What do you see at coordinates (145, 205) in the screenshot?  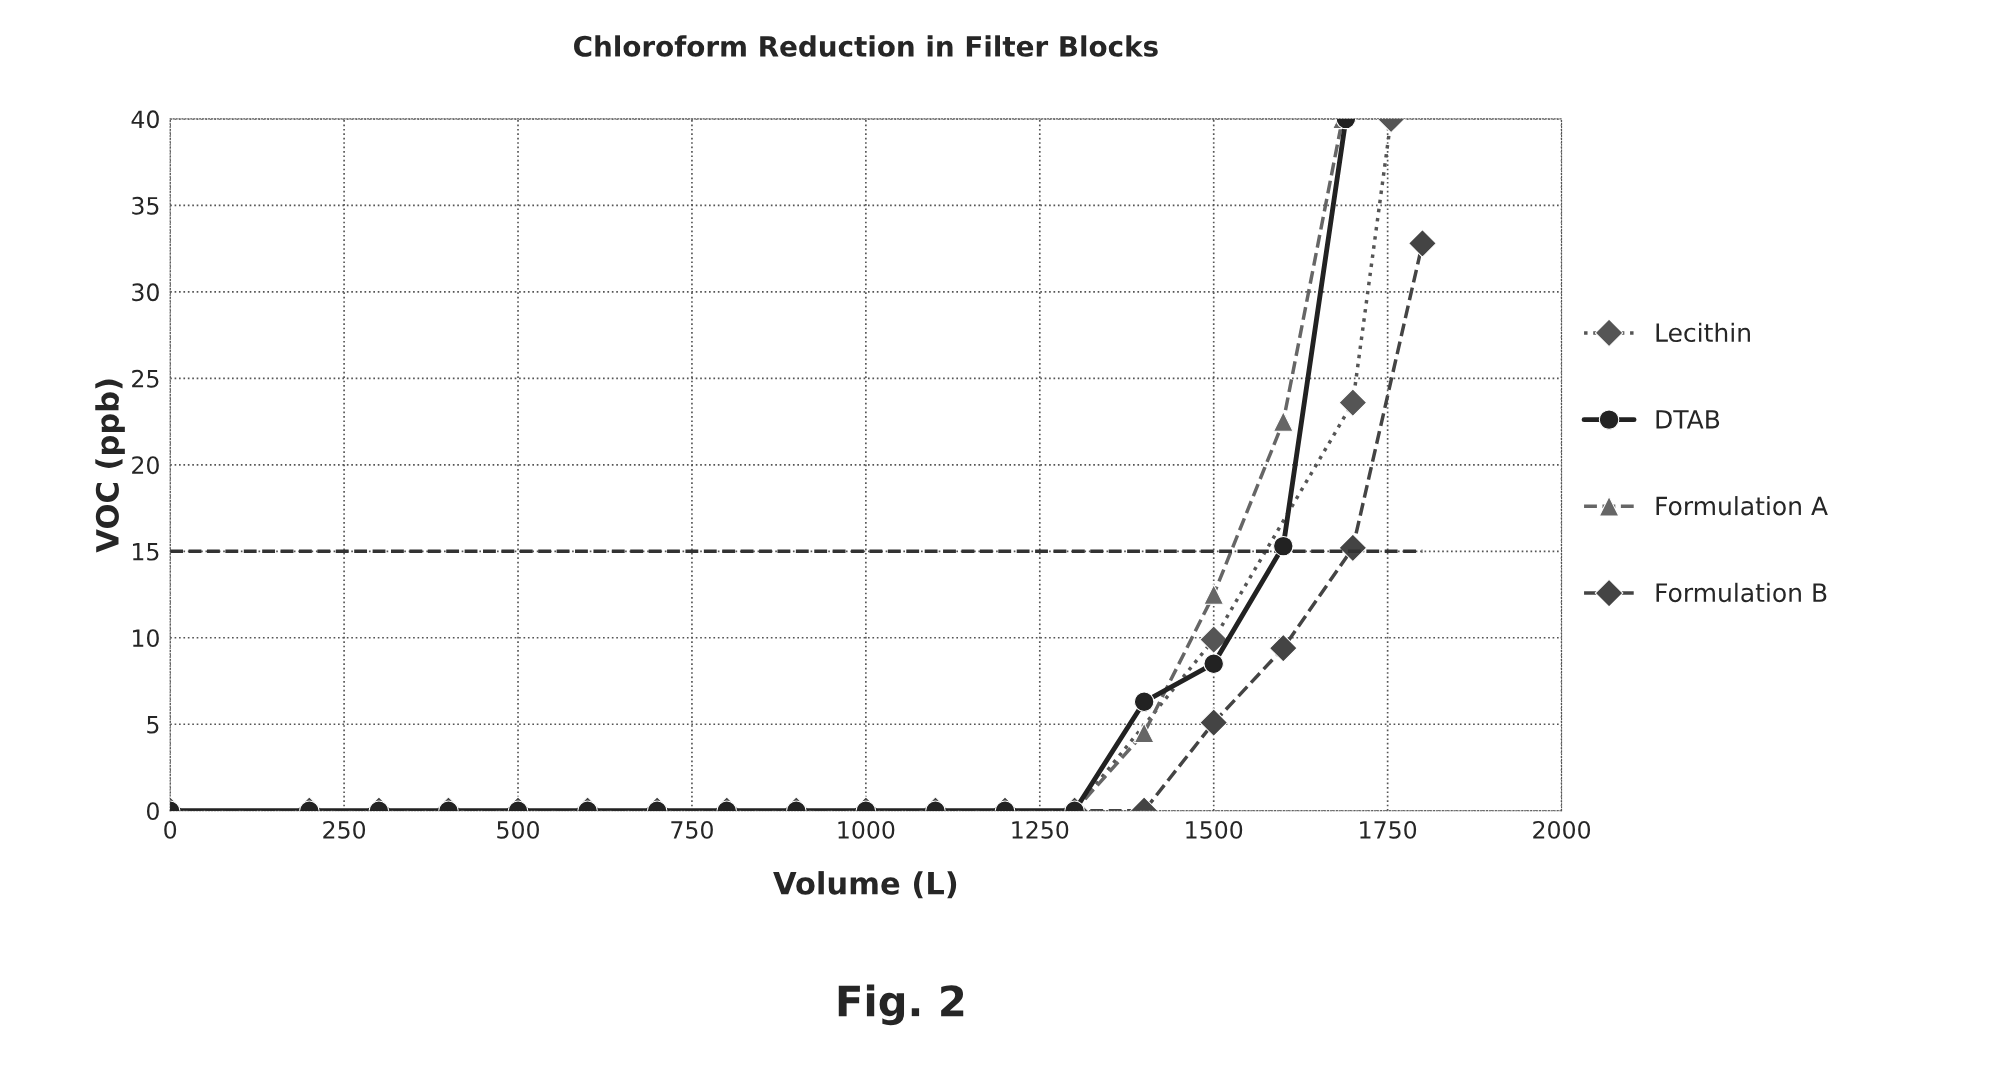 I see `y-tick-label: 35` at bounding box center [145, 205].